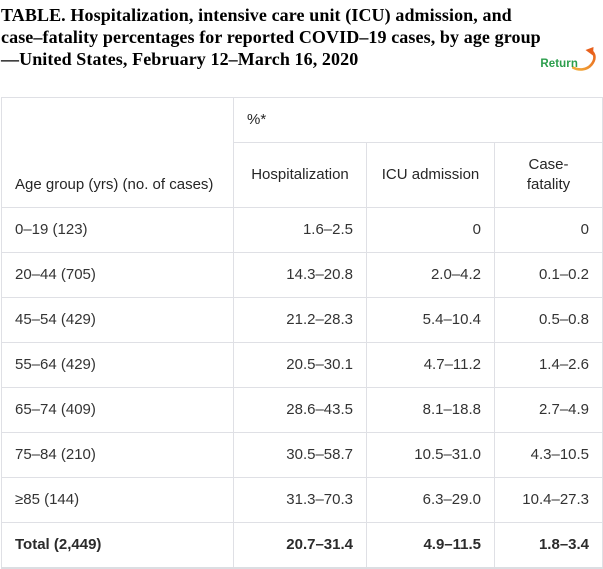  Describe the element at coordinates (548, 365) in the screenshot. I see `case-fatality-cell: 1.4–2.6` at that location.